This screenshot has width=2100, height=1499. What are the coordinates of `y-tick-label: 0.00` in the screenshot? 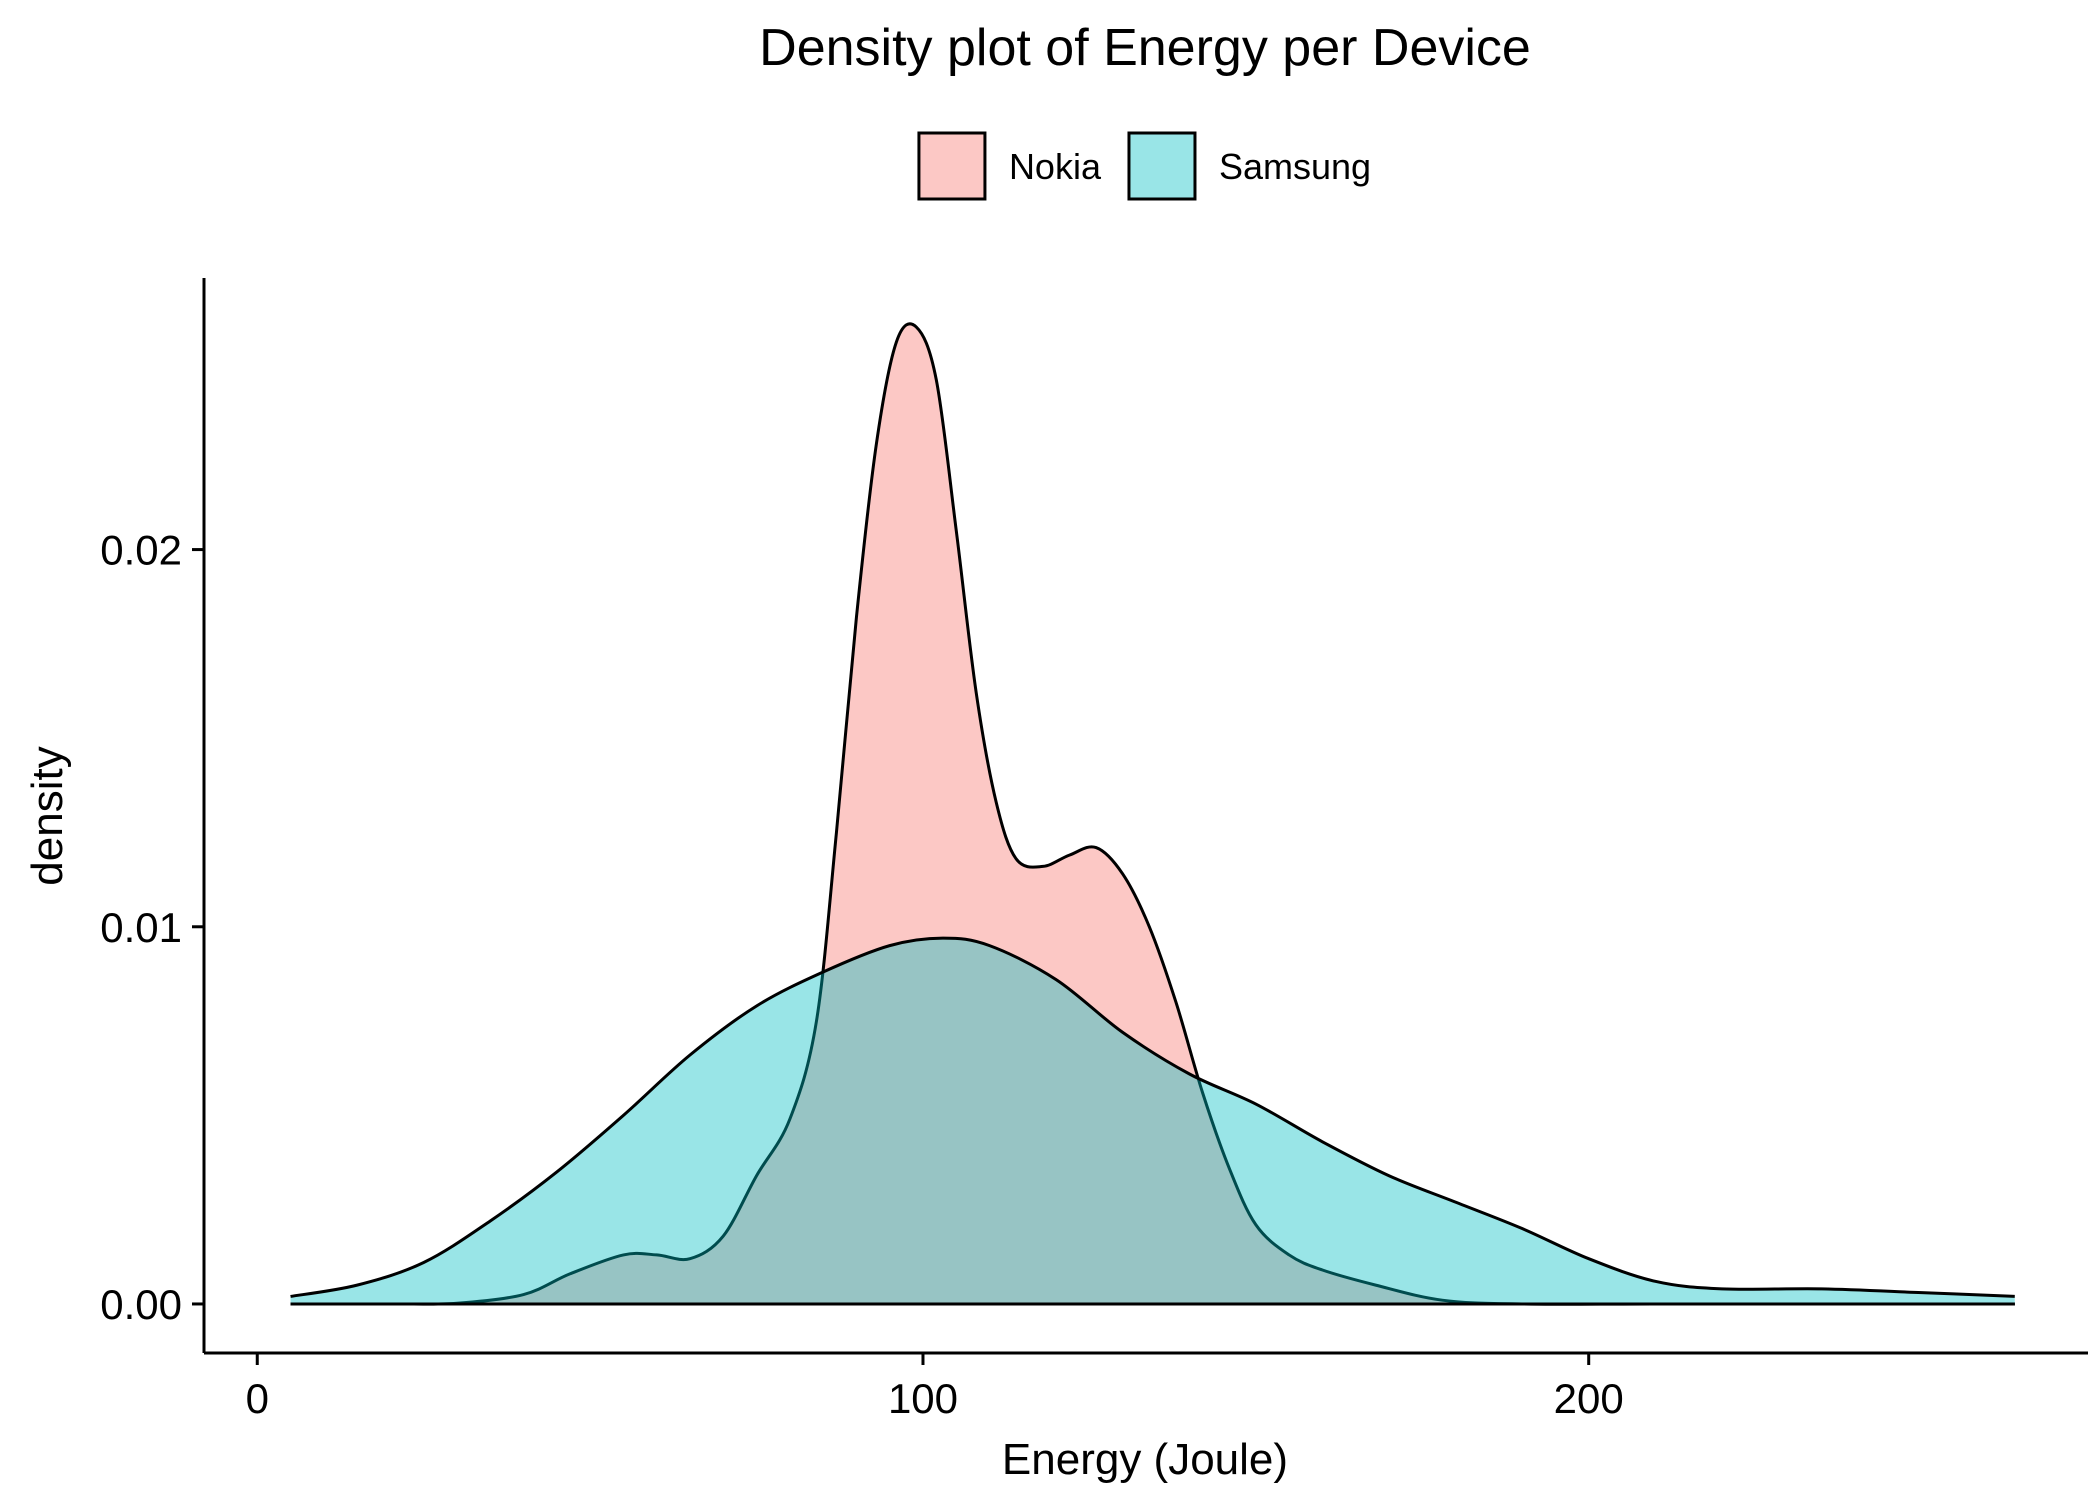 It's located at (141, 1304).